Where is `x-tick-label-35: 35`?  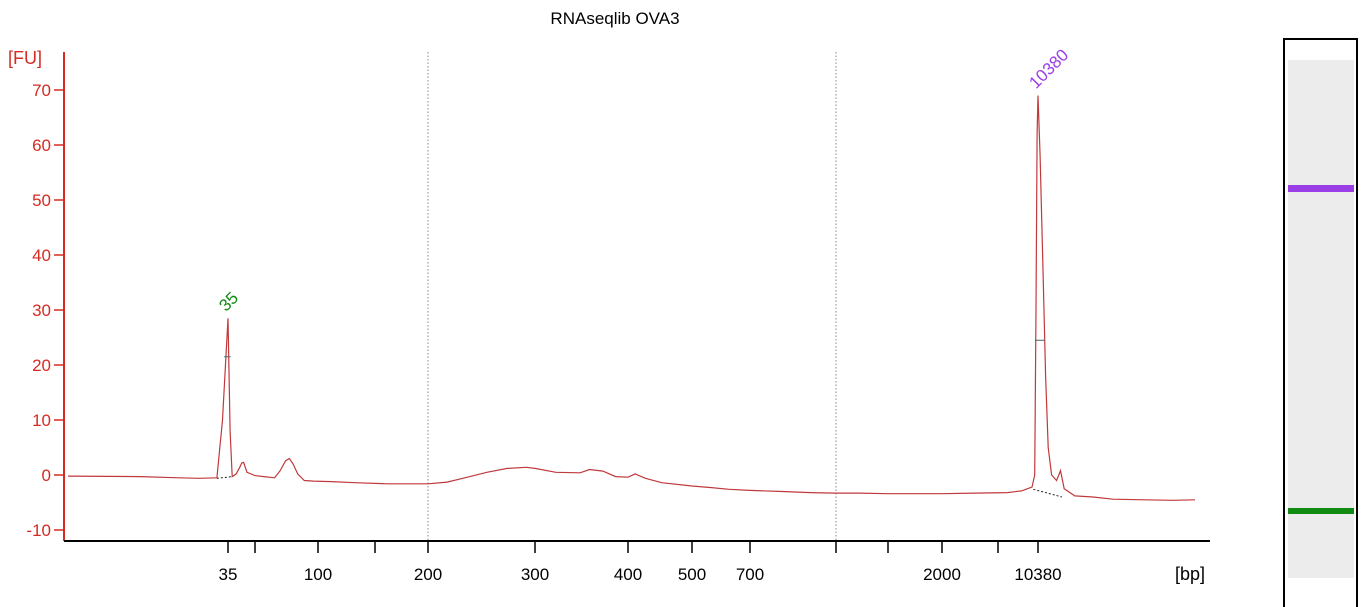
x-tick-label-35: 35 is located at coordinates (228, 574).